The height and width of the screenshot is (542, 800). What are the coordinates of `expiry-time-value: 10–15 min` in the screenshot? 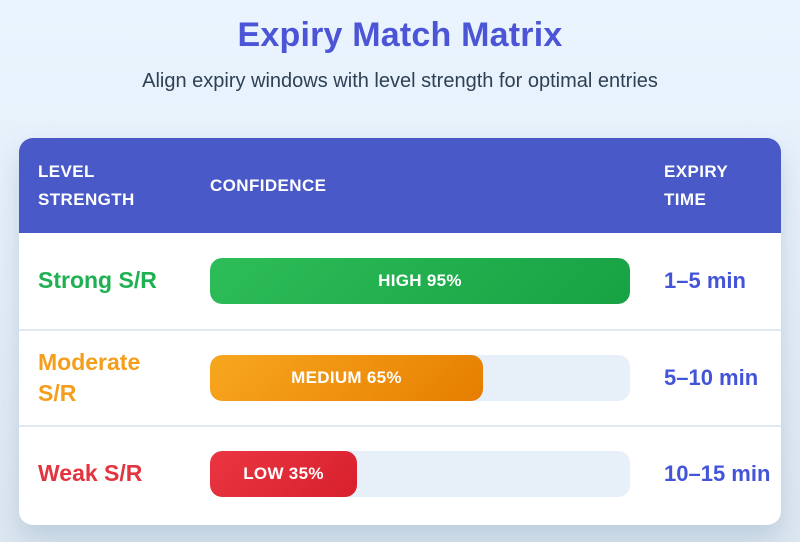 It's located at (717, 473).